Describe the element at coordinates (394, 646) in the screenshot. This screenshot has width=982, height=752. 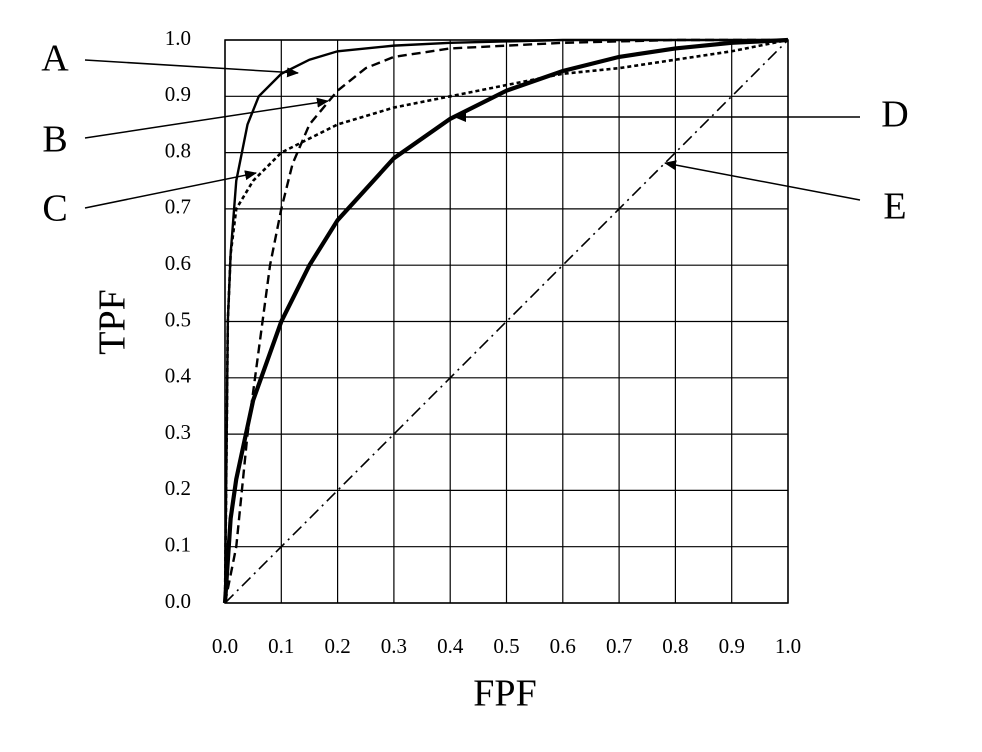
I see `x-tick-label: 0.3` at that location.